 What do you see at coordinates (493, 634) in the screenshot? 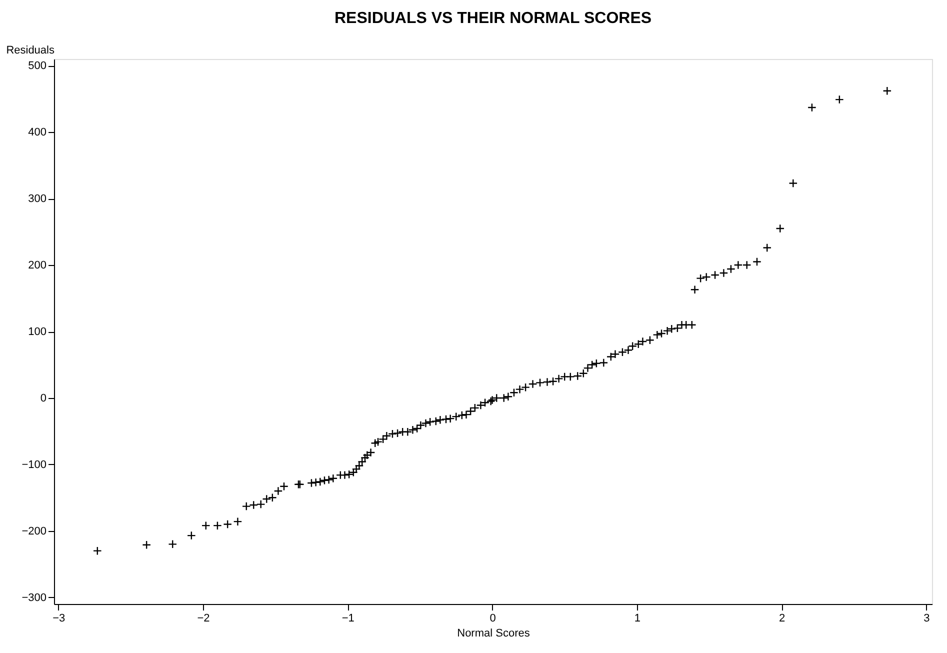
I see `x-axis-title: Normal Scores` at bounding box center [493, 634].